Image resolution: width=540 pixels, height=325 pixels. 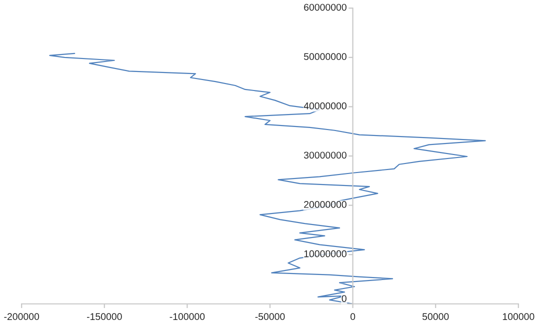 I want to click on x-tick-label: 50000, so click(x=435, y=316).